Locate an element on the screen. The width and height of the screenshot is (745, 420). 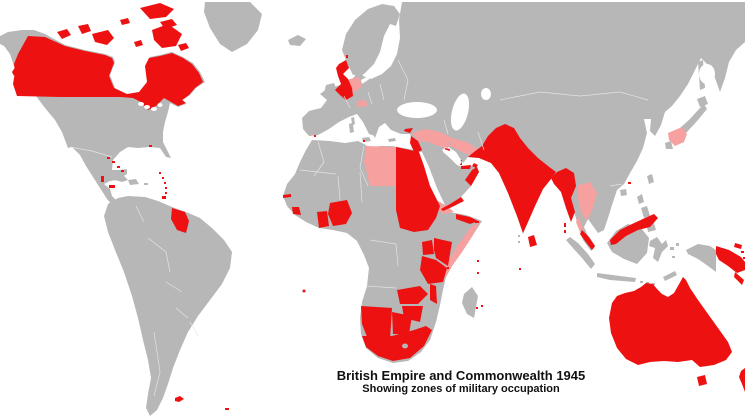
region-hong-kong is located at coordinates (629, 183).